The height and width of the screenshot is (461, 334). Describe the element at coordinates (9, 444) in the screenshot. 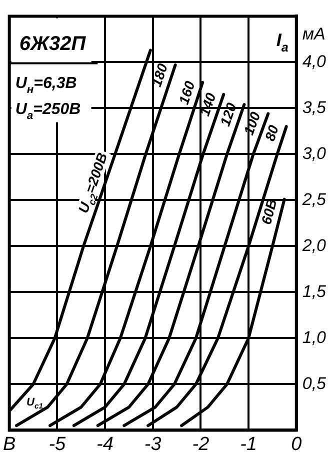

I see `x-tick-label: В` at that location.